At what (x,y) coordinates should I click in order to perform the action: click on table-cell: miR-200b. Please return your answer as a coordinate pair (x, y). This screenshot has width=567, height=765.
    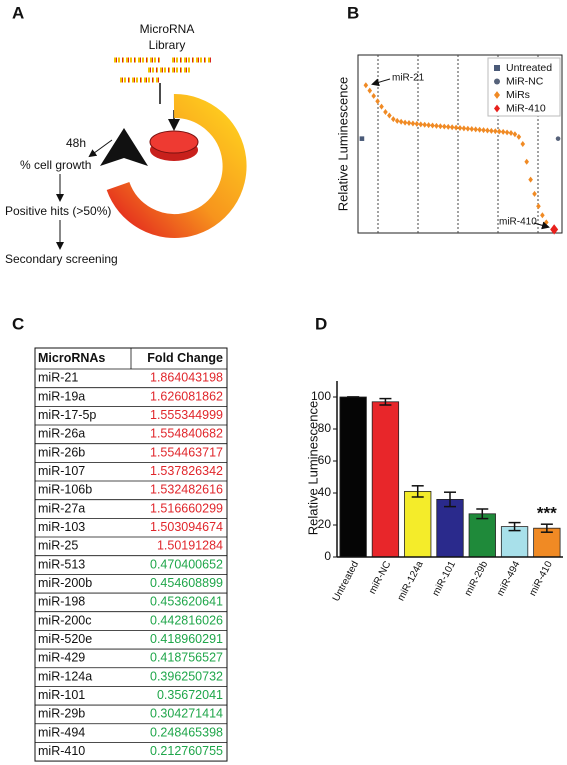
    Looking at the image, I should click on (65, 583).